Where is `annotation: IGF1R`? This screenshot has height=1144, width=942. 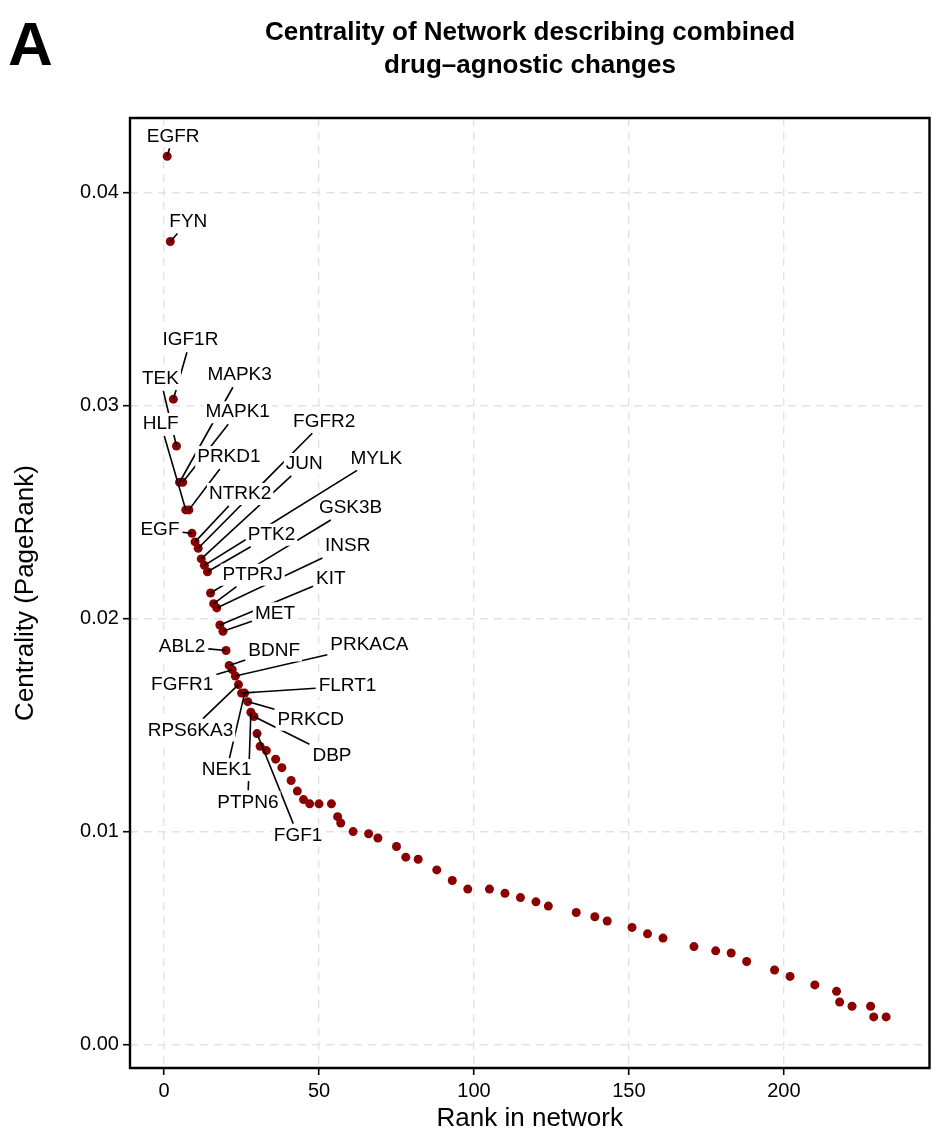
annotation: IGF1R is located at coordinates (190, 339).